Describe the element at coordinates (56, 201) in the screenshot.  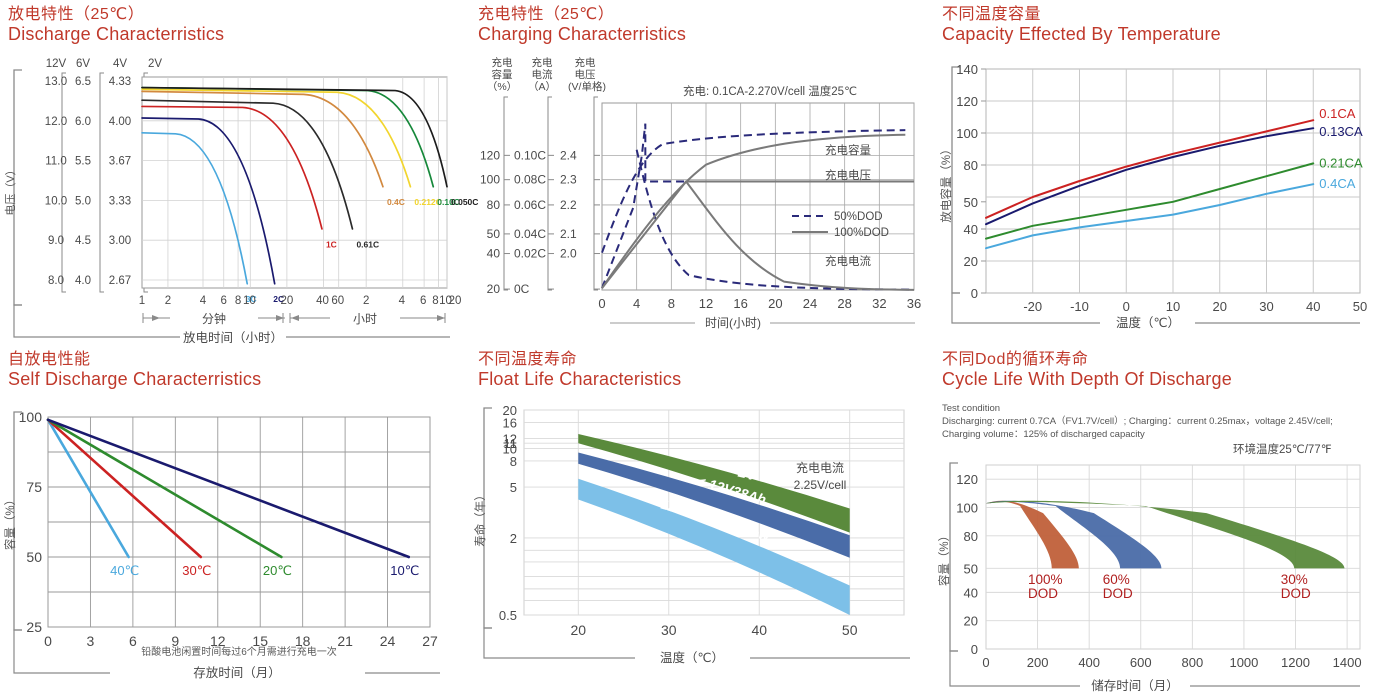
I see `discharge-tick-12V-3: 10.0` at that location.